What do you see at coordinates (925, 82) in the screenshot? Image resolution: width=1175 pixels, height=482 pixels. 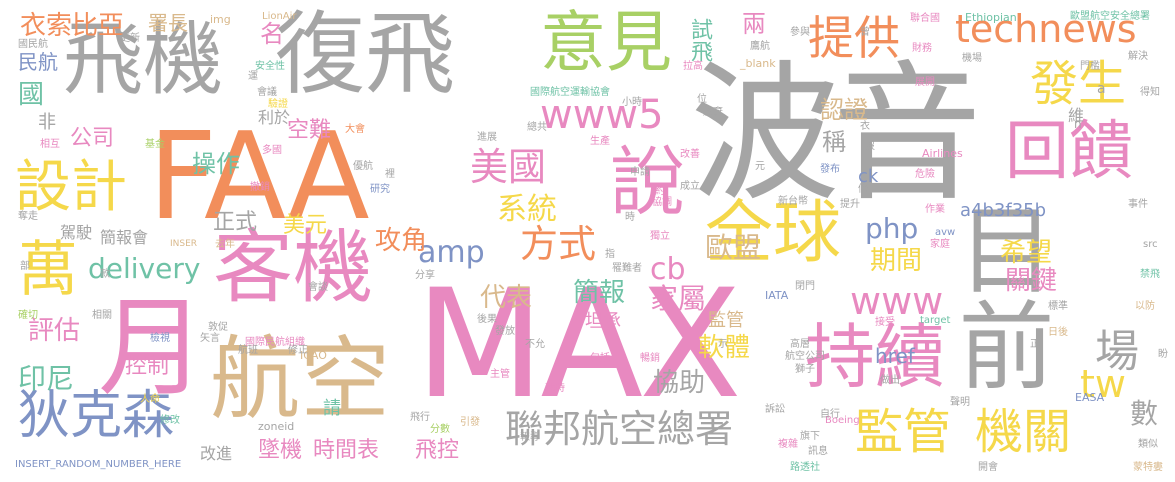 I see `word-launch: 展開` at bounding box center [925, 82].